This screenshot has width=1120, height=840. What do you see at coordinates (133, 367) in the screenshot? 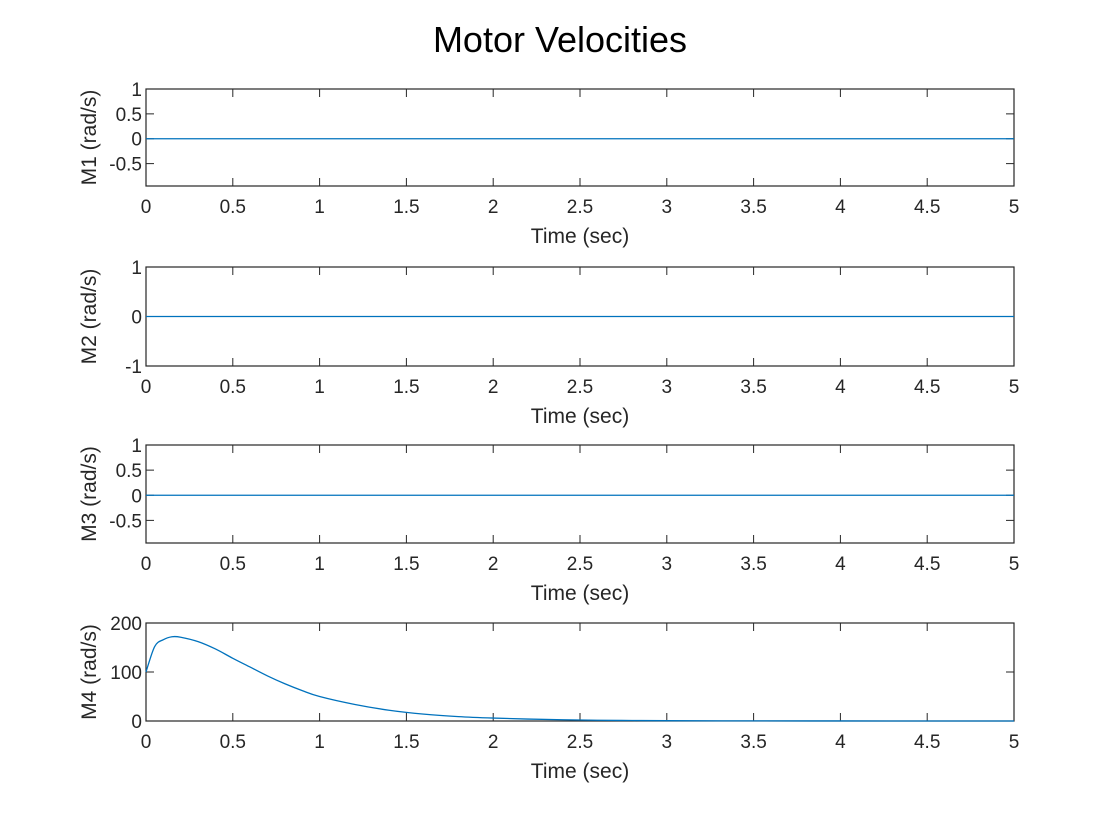
I see `y-tick-label: -1` at bounding box center [133, 367].